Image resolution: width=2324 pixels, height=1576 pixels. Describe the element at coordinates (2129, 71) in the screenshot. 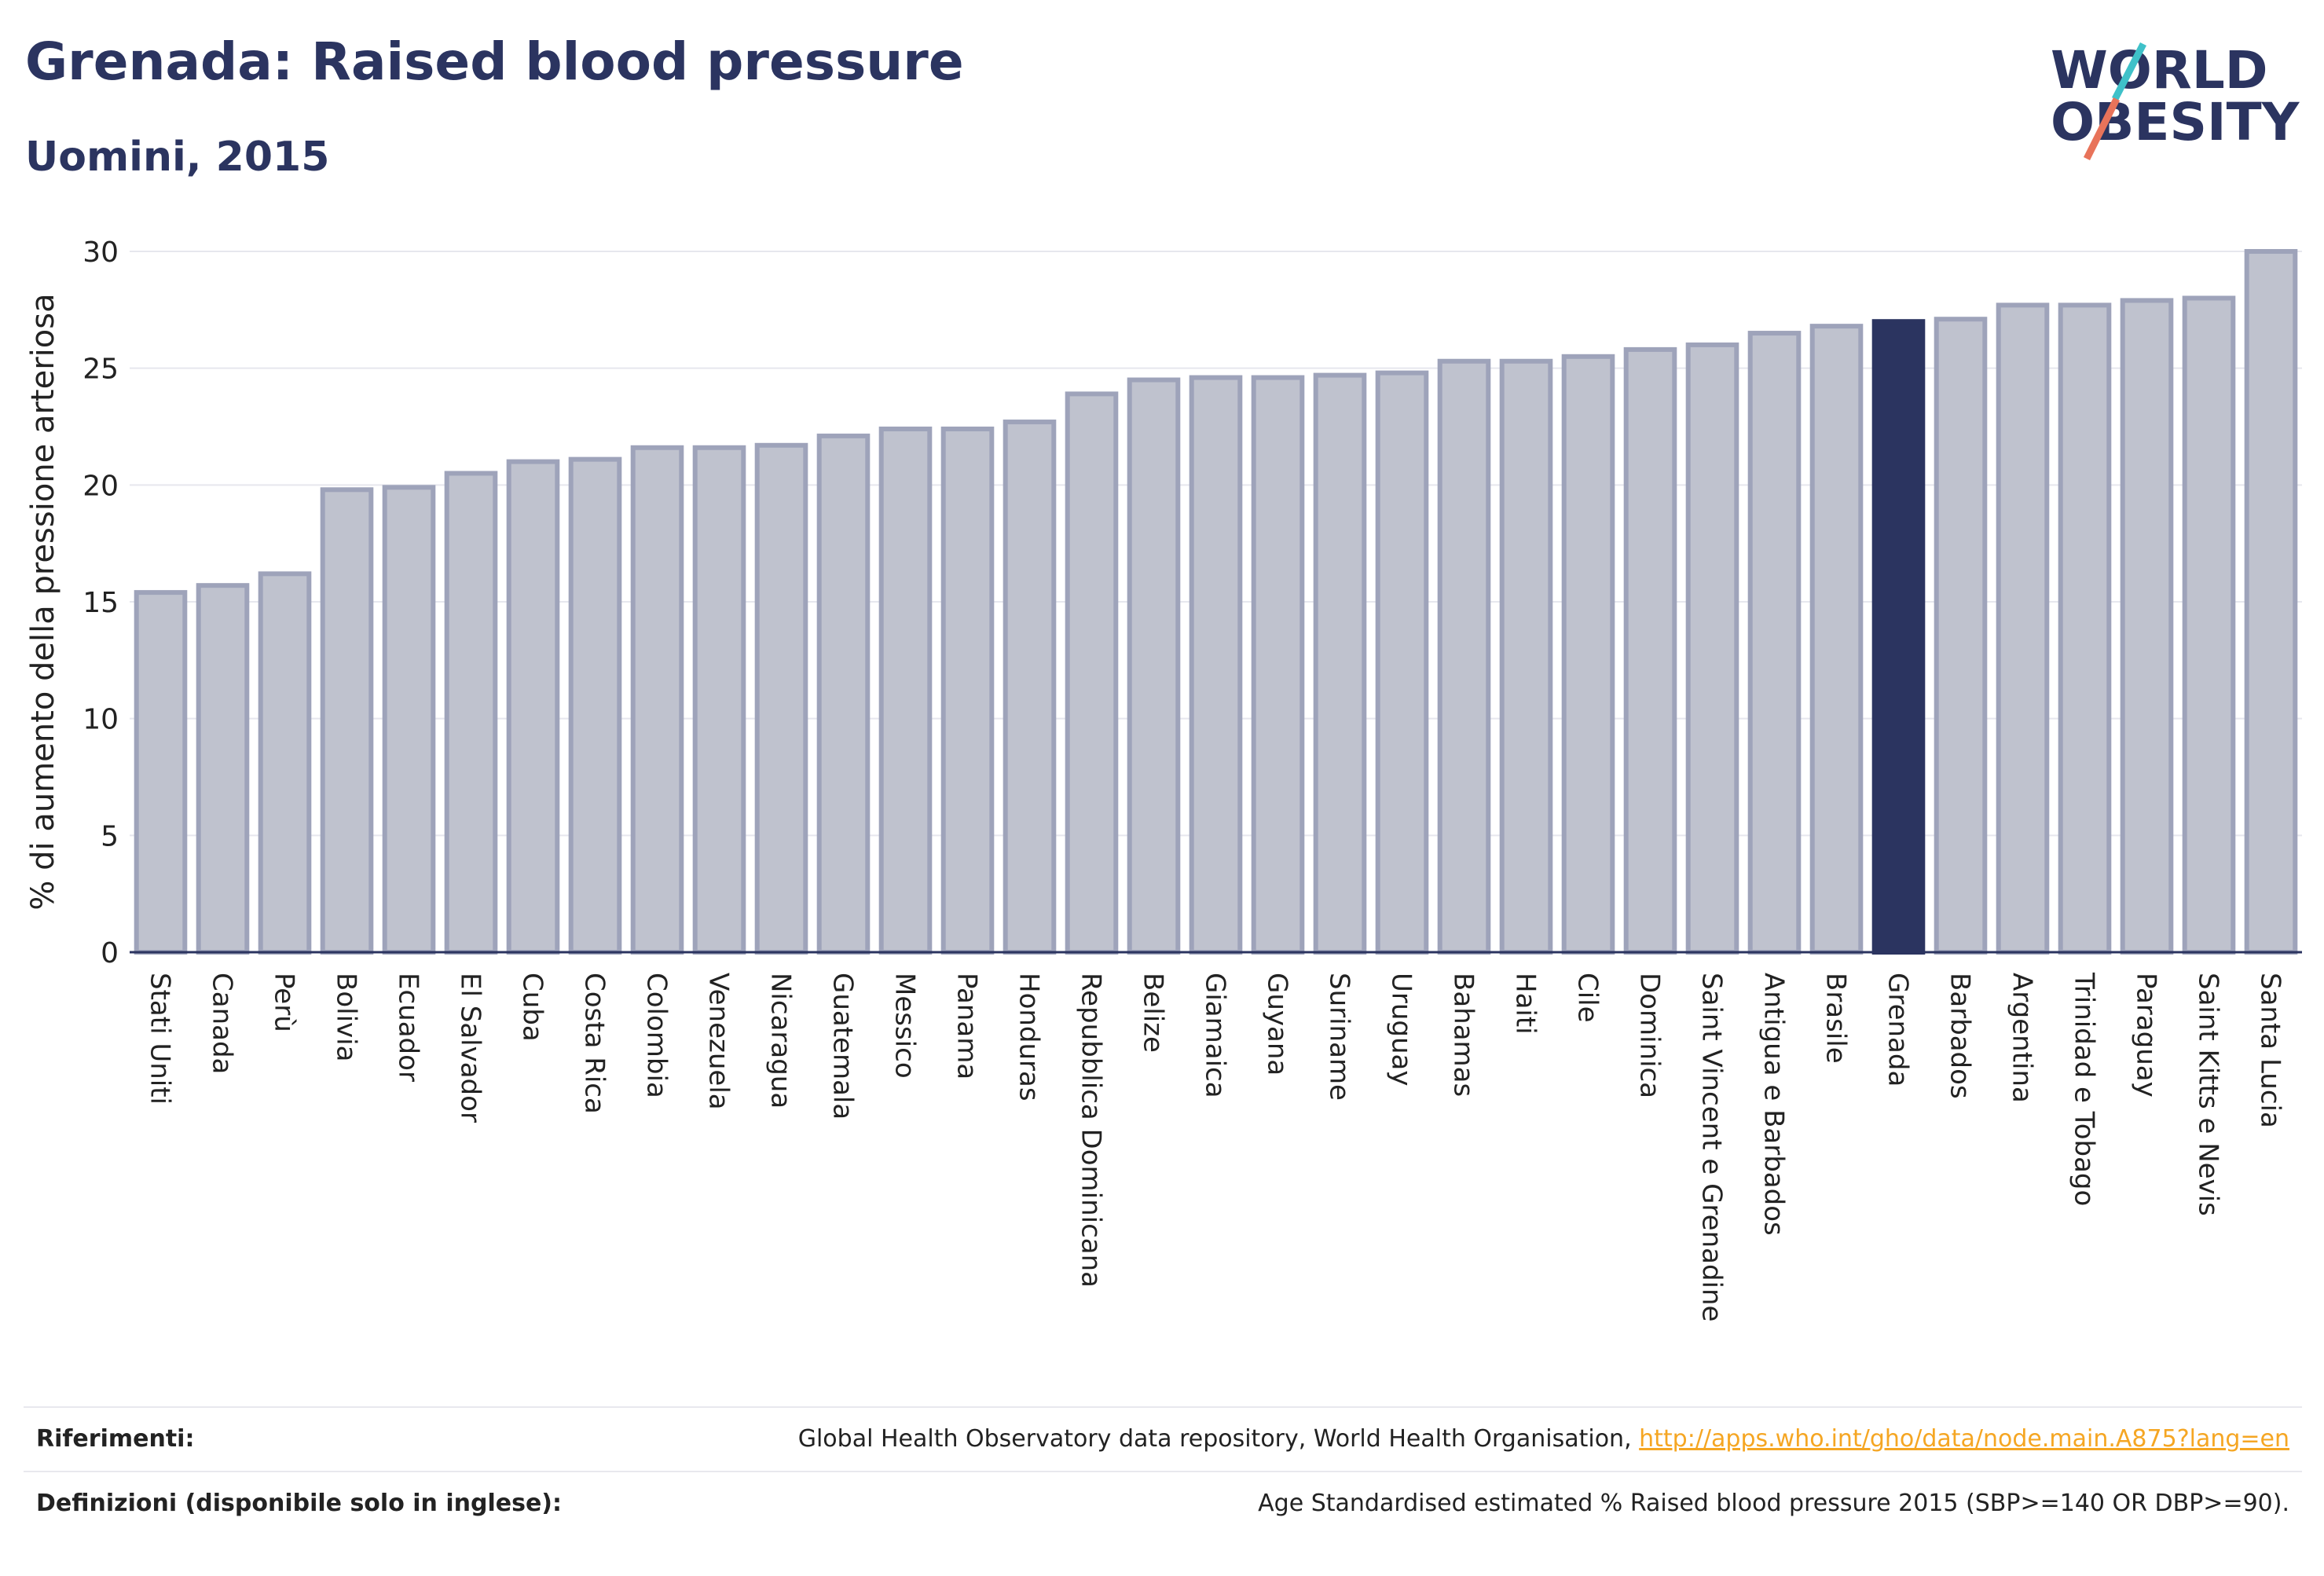

I see `logo-slash-teal` at that location.